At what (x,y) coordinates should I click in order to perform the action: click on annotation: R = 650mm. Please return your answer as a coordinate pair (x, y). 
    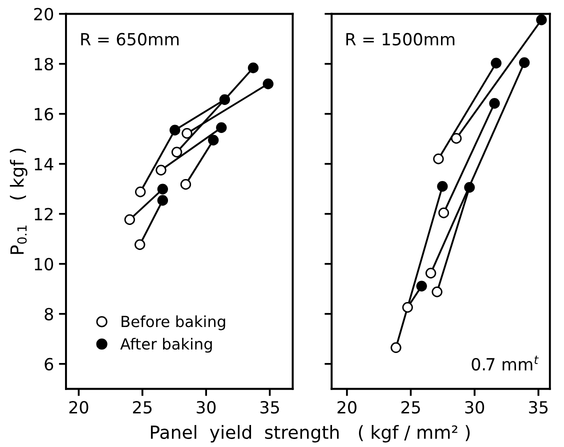
    Looking at the image, I should click on (130, 39).